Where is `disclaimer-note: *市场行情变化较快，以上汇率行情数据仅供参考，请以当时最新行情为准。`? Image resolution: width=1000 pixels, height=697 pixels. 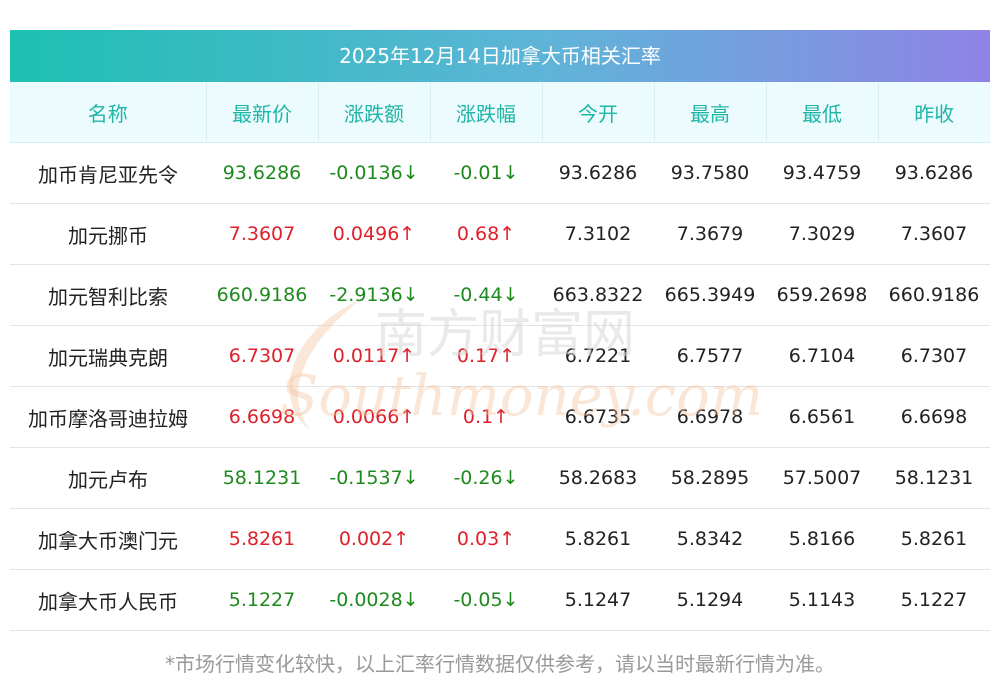
disclaimer-note: *市场行情变化较快，以上汇率行情数据仅供参考，请以当时最新行情为准。 is located at coordinates (500, 664).